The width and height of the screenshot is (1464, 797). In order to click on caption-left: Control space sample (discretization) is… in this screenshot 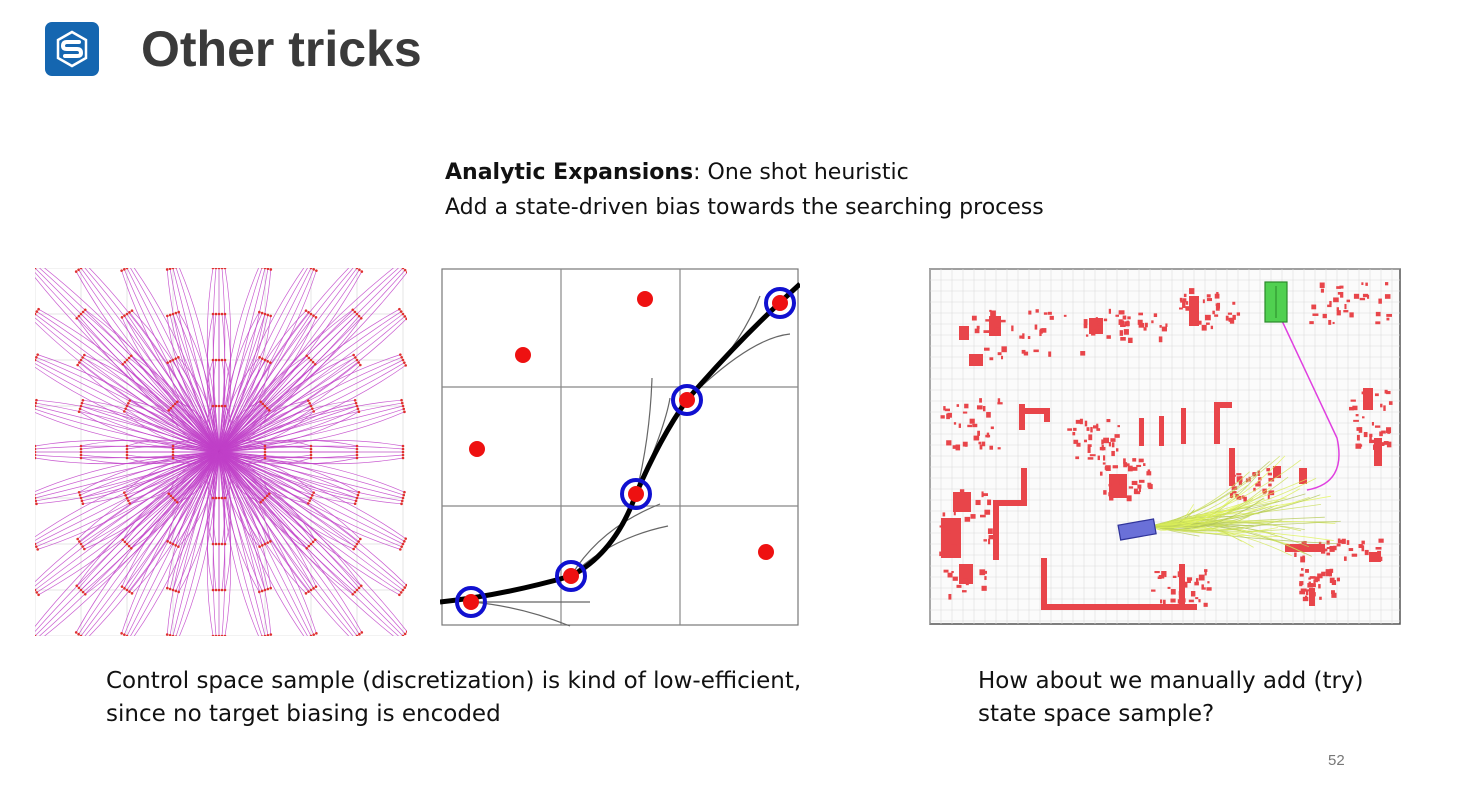, I will do `click(453, 698)`.